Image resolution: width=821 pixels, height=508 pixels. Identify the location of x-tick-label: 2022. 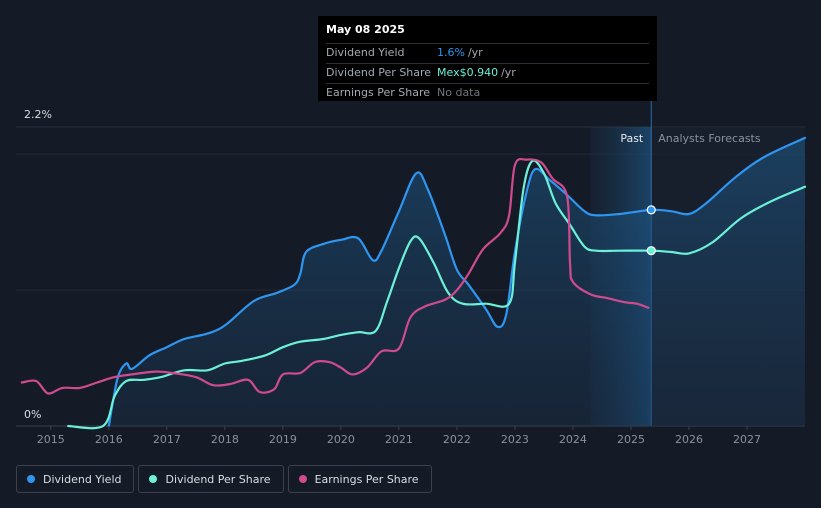
(457, 439).